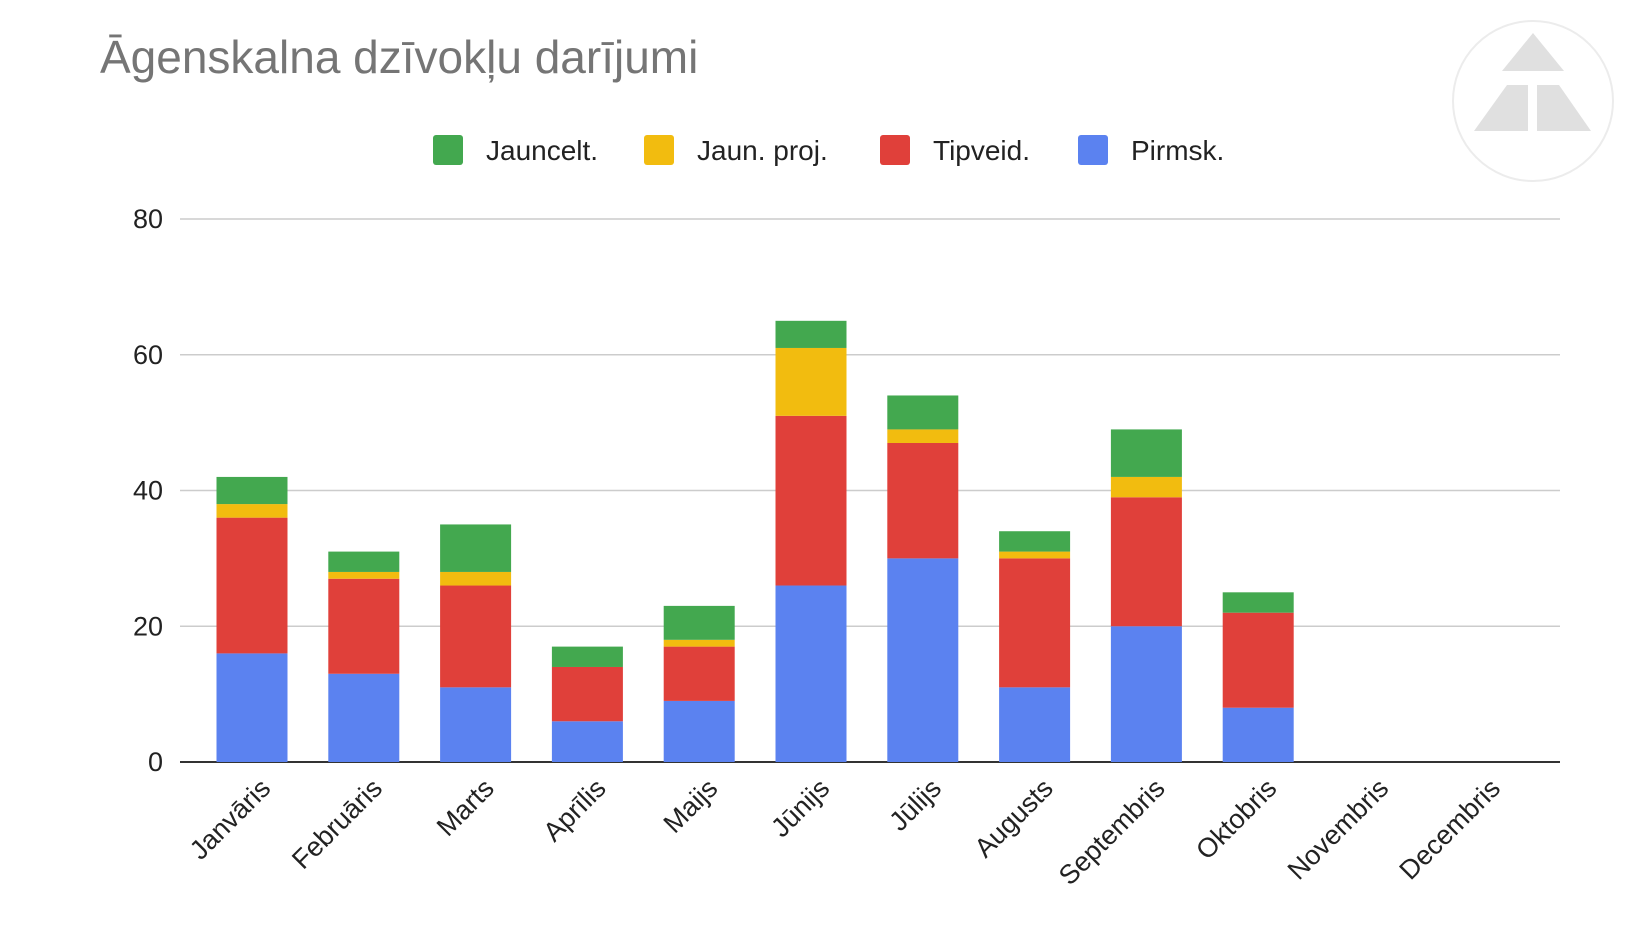 This screenshot has width=1629, height=926. Describe the element at coordinates (148, 626) in the screenshot. I see `y-tick-label: 20` at that location.